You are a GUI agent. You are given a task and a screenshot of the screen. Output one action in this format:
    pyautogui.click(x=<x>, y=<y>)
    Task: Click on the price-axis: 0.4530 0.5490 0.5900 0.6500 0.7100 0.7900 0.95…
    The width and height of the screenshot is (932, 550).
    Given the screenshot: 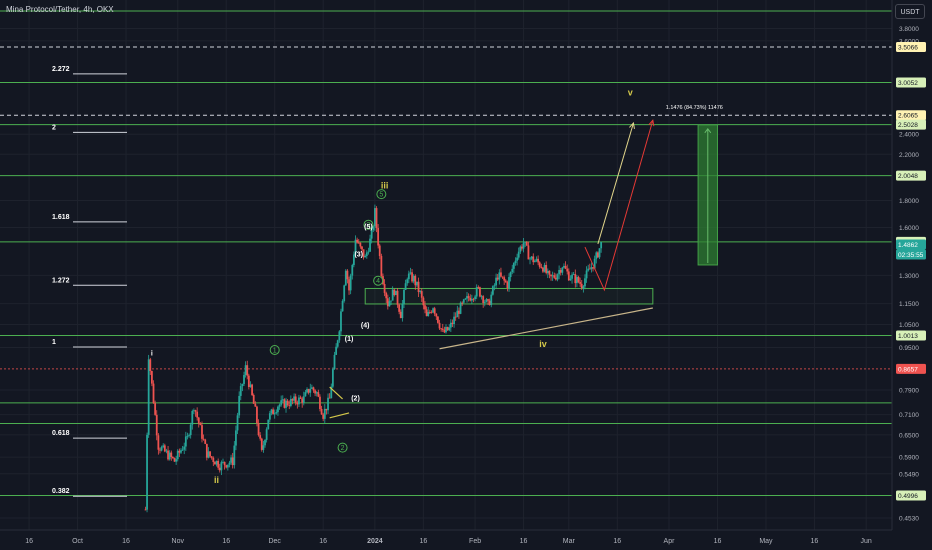 What is the action you would take?
    pyautogui.click(x=911, y=275)
    